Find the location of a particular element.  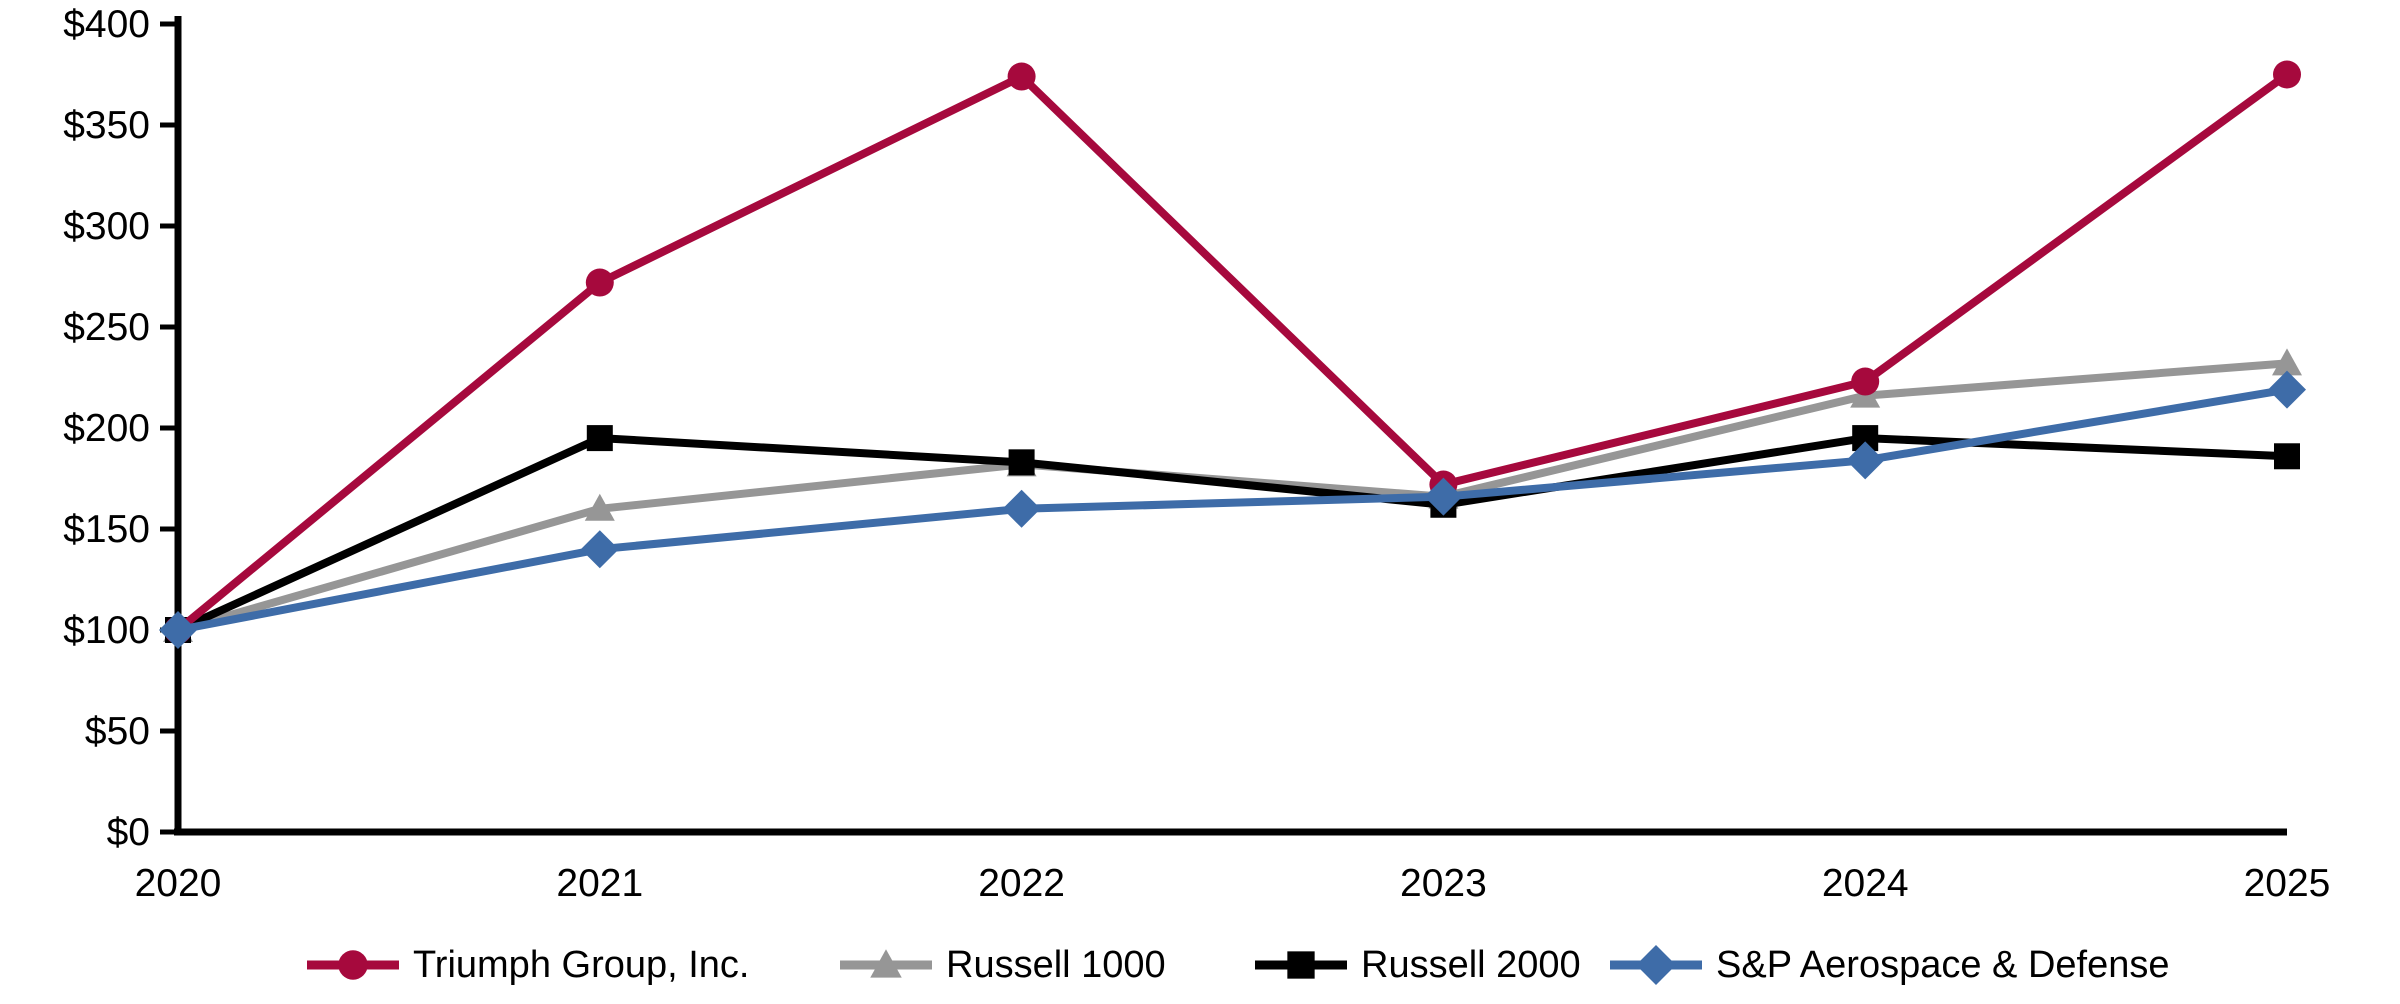

x-axis-label: 2020 is located at coordinates (178, 883).